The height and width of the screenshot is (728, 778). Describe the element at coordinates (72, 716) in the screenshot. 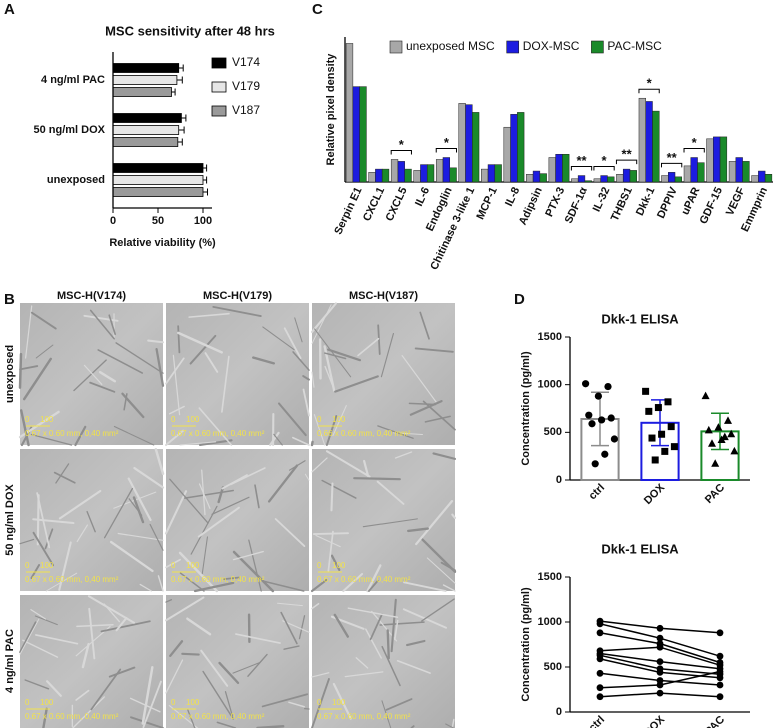

I see `scale-area: 0.67 x 0.60 mm, 0,40 mm²` at that location.